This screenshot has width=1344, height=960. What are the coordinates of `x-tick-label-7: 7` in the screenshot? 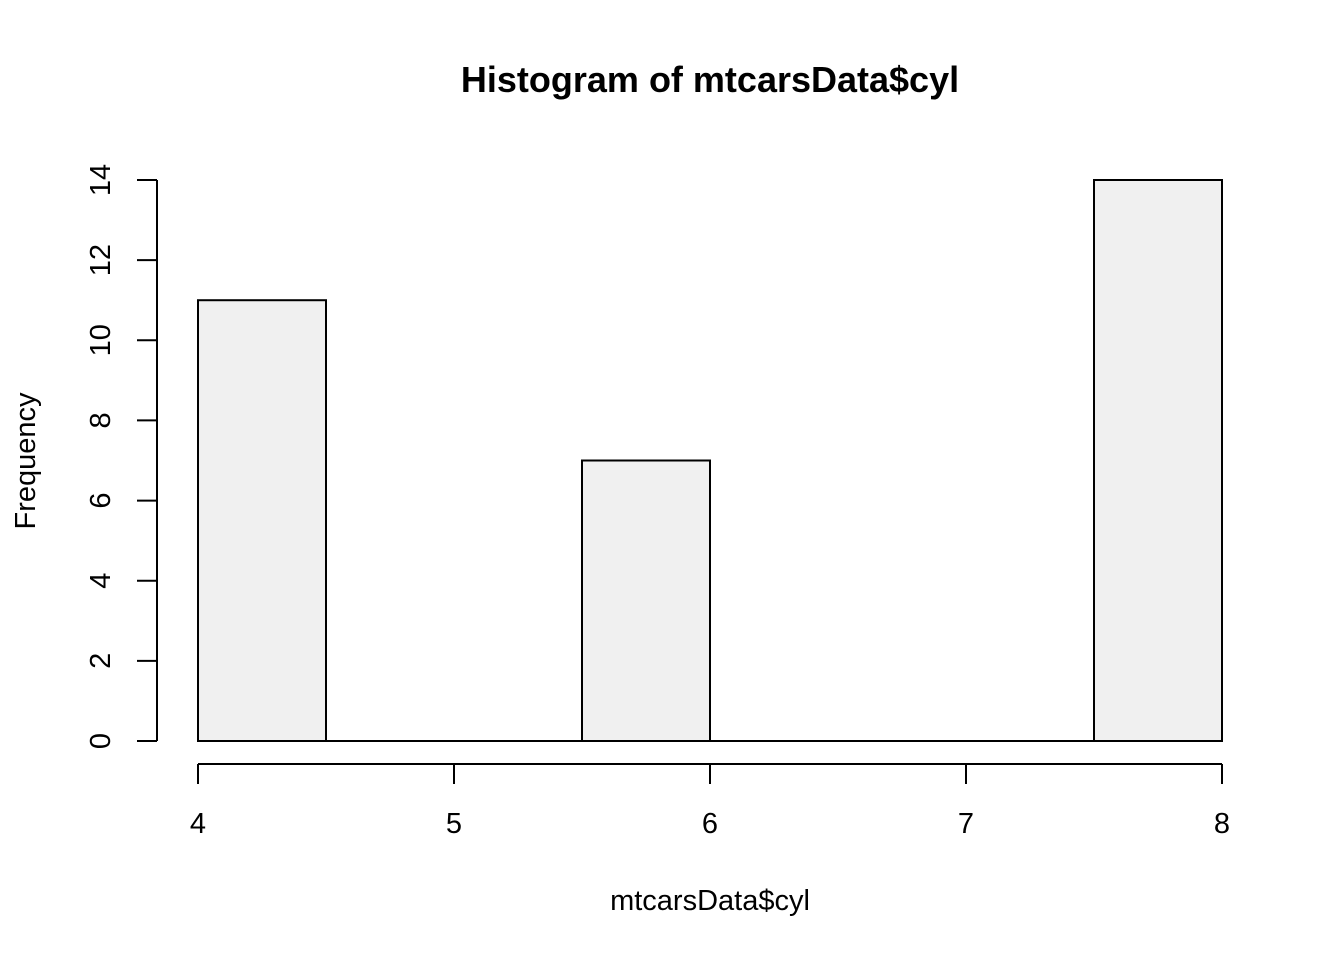 It's located at (966, 824).